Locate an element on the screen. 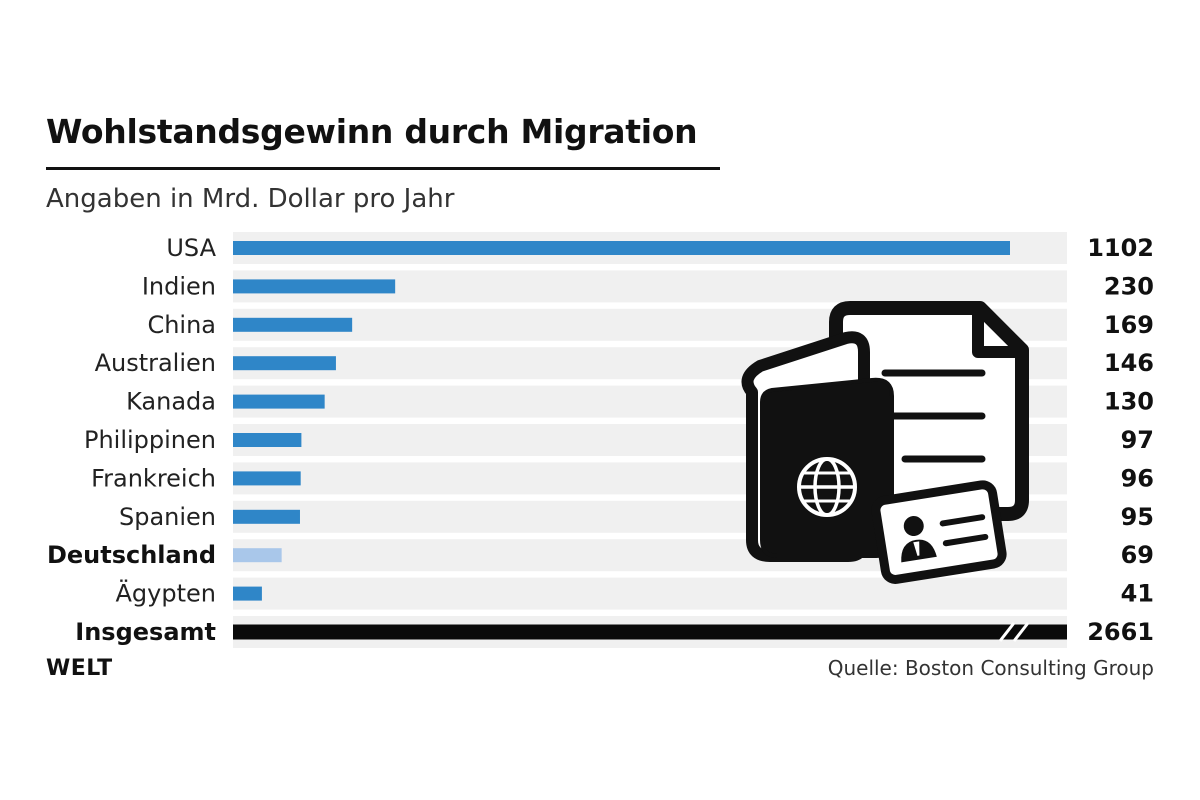 This screenshot has height=800, width=1200. value-label: 230 is located at coordinates (1129, 286).